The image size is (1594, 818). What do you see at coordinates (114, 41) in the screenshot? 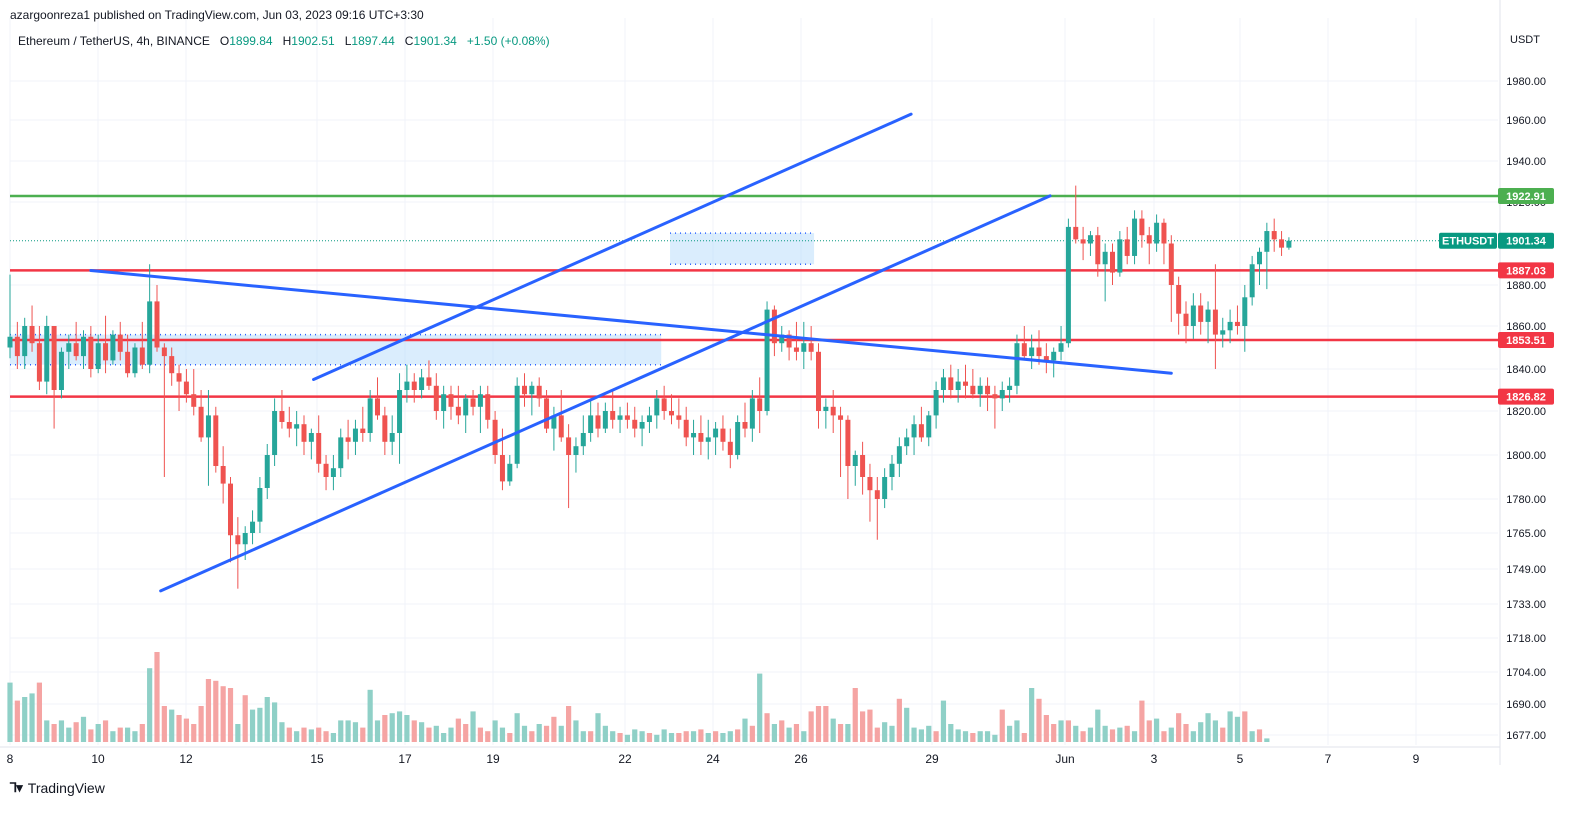
I see `symbol-name: Ethereum / TetherUS, 4h, BINANCE` at bounding box center [114, 41].